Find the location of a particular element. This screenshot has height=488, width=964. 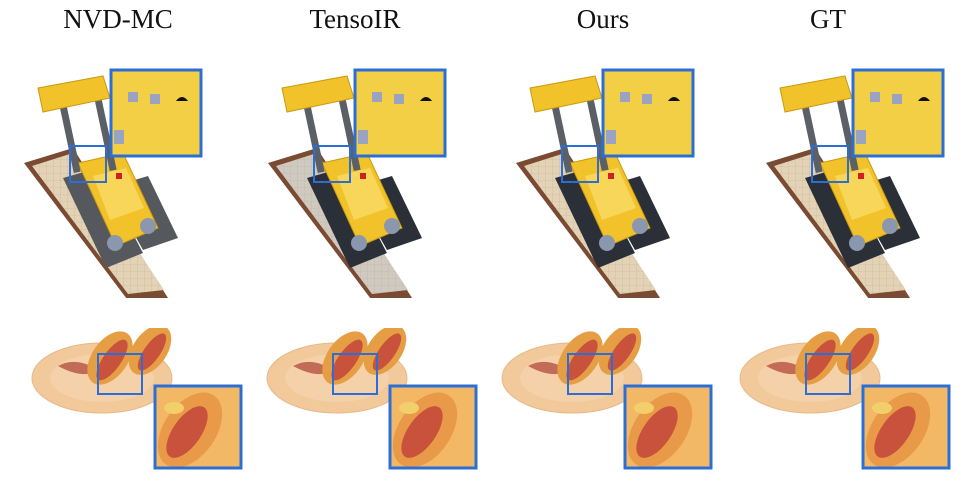

hotdog-render-tensoir is located at coordinates (372, 399).